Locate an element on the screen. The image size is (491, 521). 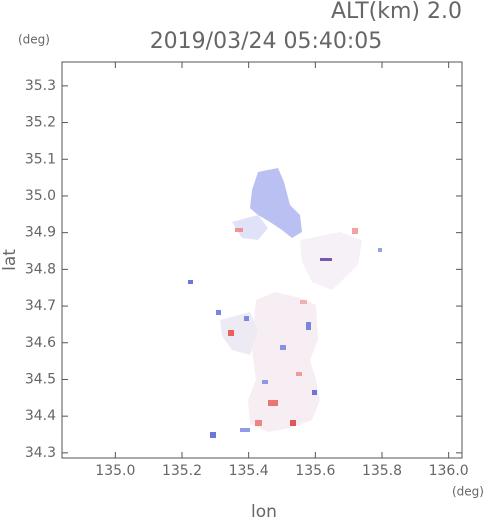
y-tick-label: 34.9 is located at coordinates (40, 233).